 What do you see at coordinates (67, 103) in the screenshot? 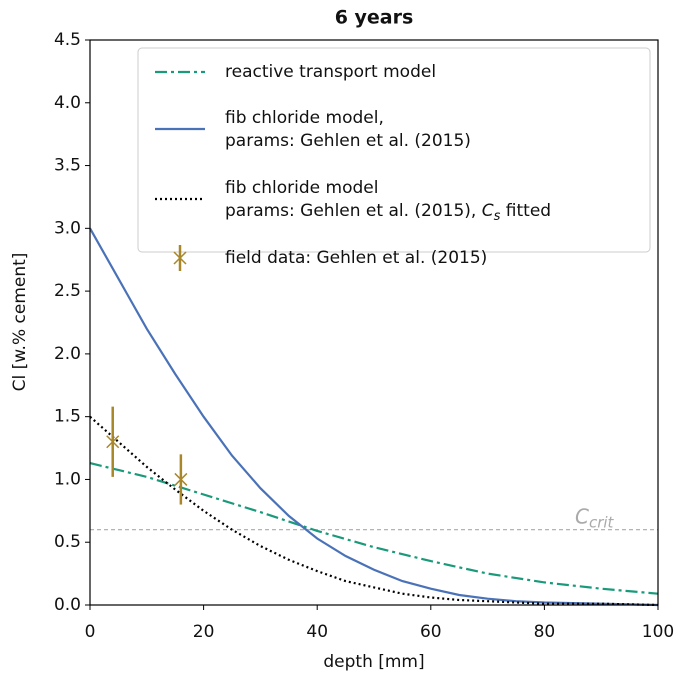
I see `y-tick-label: 4.0` at bounding box center [67, 103].